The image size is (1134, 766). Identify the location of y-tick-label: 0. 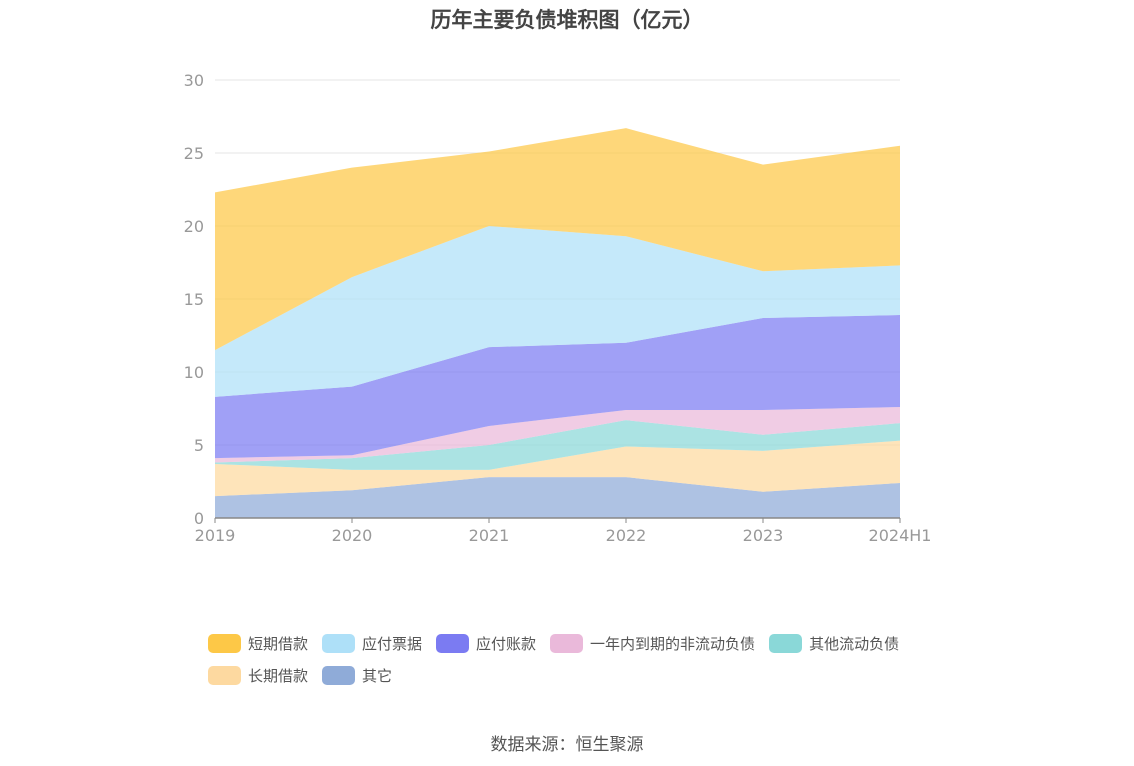
(199, 518).